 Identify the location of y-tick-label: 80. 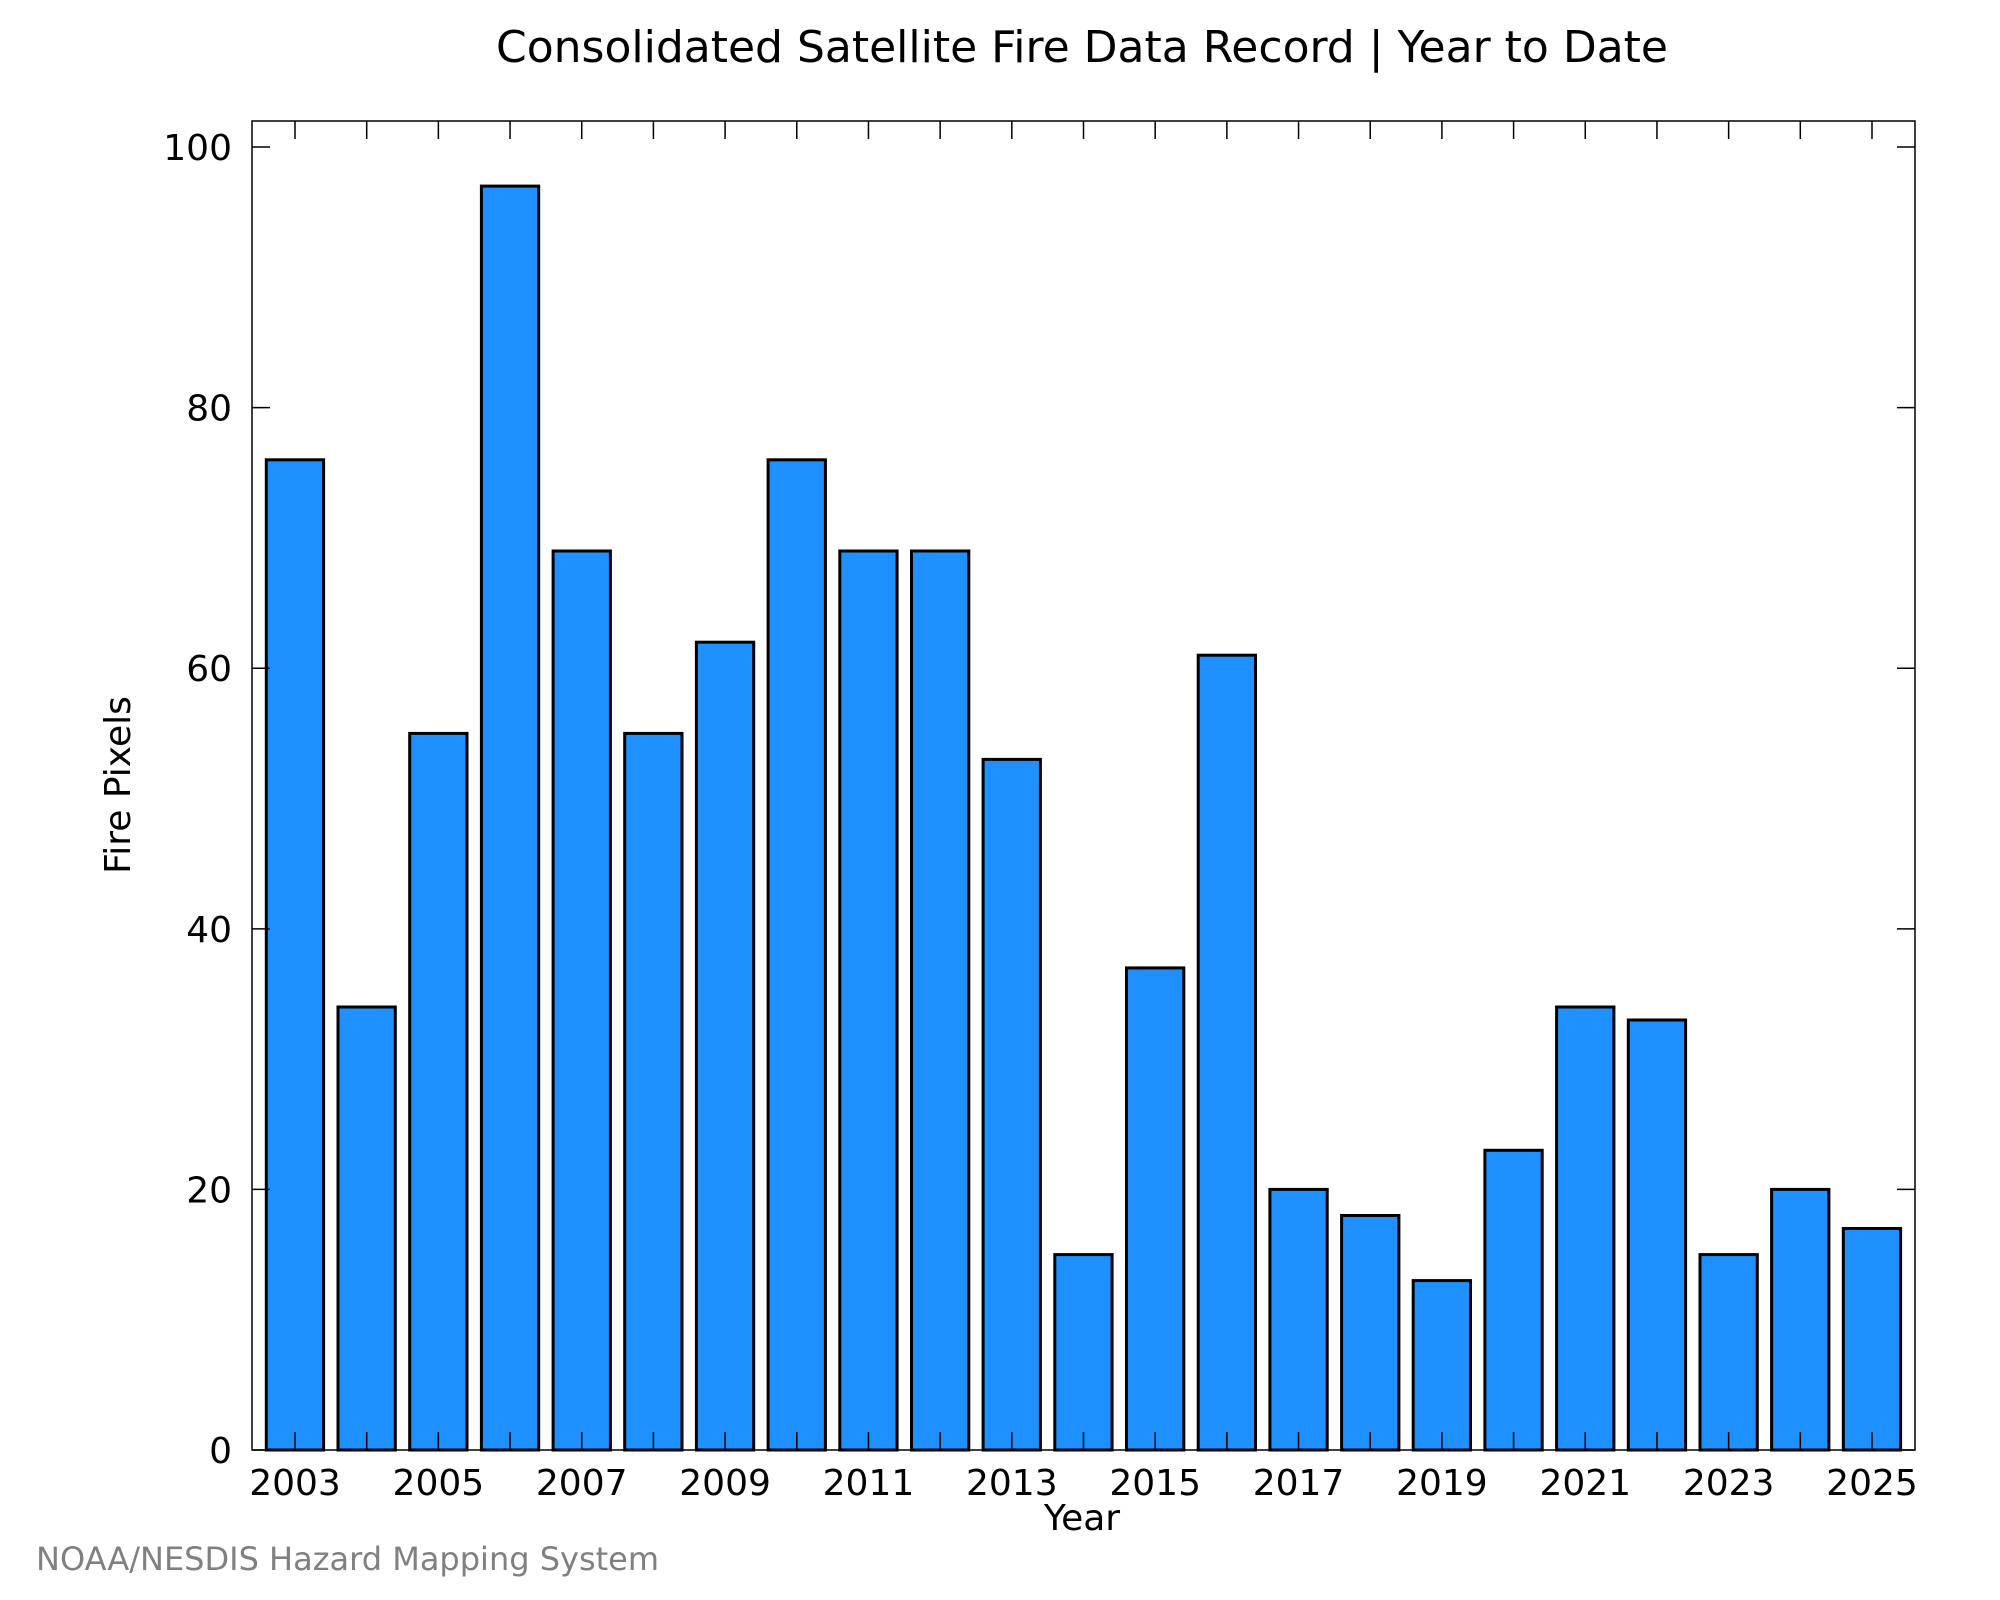
(209, 409).